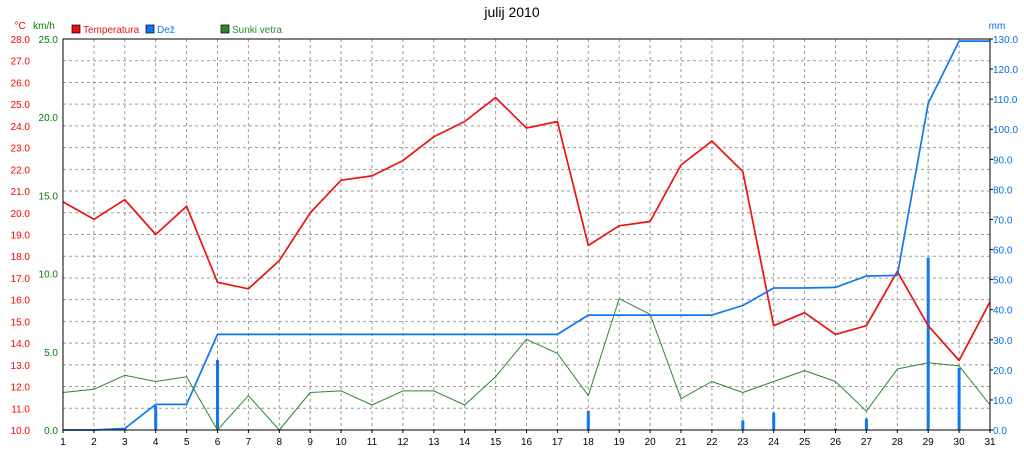  I want to click on rain-tick-label: 100.0, so click(1005, 130).